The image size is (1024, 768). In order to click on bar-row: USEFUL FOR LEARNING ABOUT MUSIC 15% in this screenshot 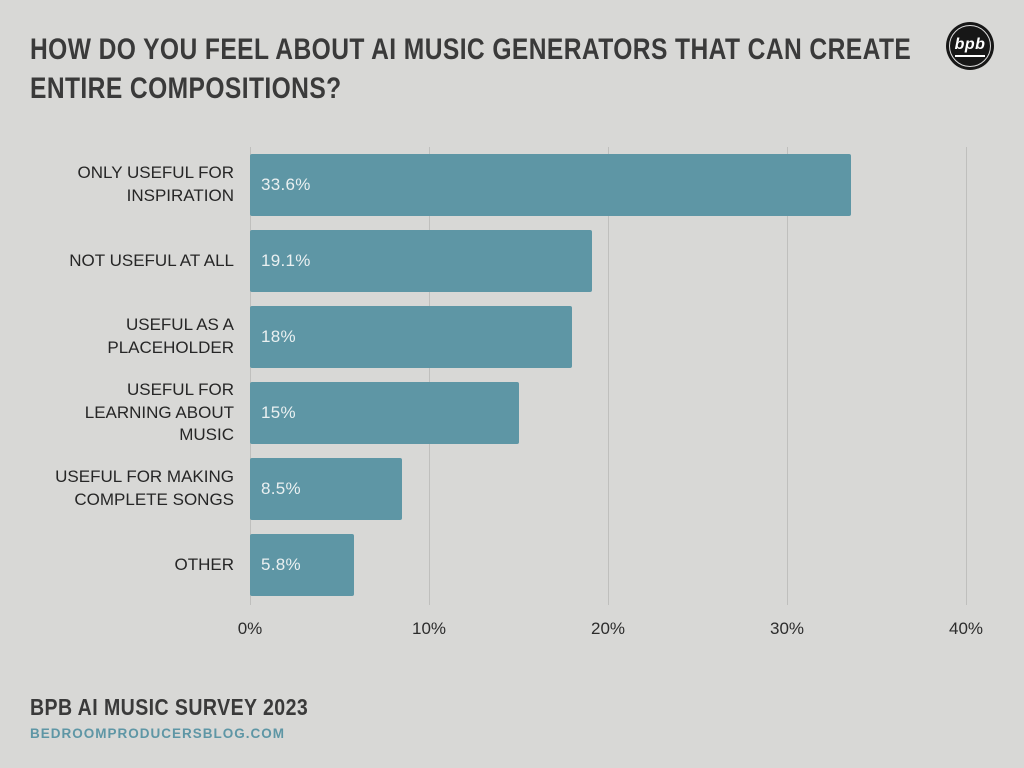, I will do `click(512, 413)`.